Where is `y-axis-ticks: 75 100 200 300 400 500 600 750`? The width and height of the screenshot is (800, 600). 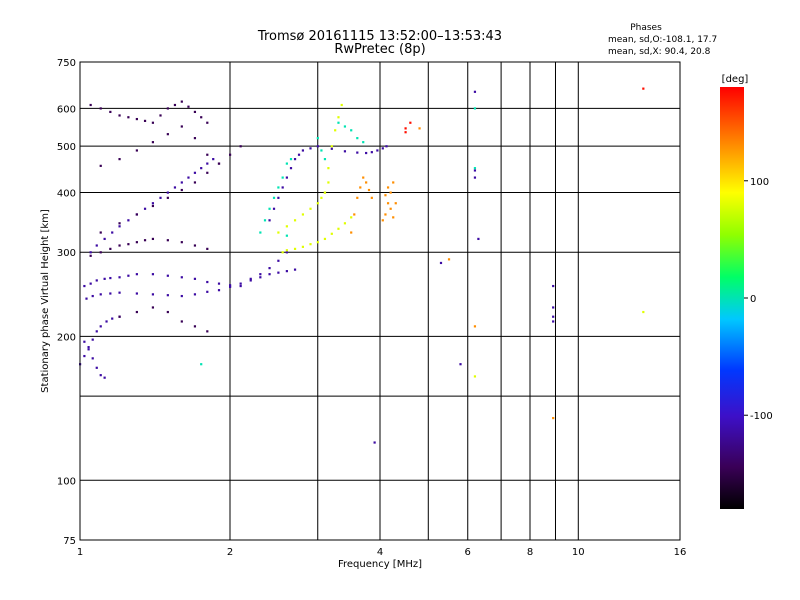
y-axis-ticks: 75 100 200 300 400 500 600 750 is located at coordinates (66, 302).